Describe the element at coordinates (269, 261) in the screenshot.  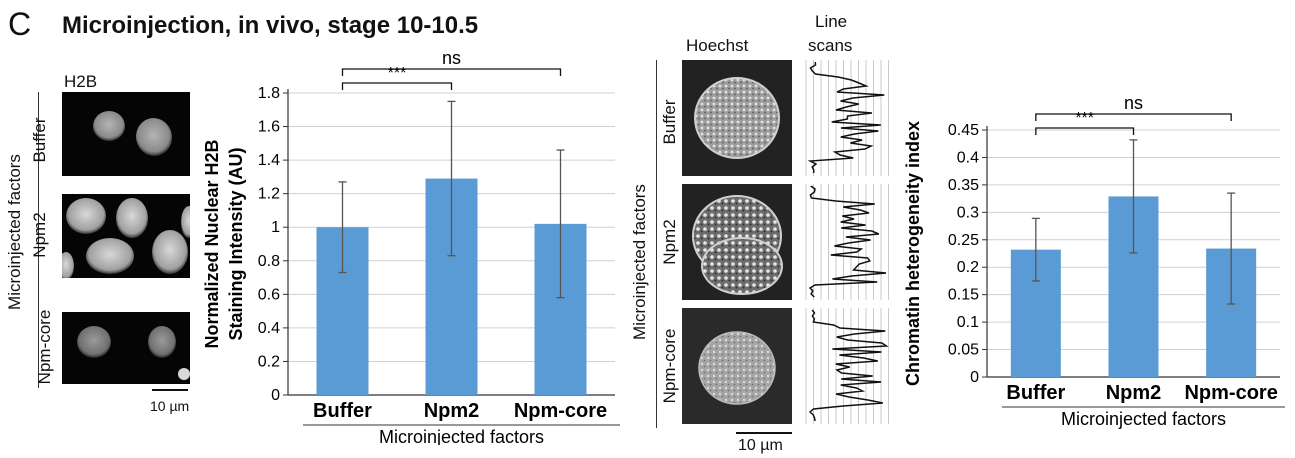
I see `y-tick-label: 0.8` at that location.